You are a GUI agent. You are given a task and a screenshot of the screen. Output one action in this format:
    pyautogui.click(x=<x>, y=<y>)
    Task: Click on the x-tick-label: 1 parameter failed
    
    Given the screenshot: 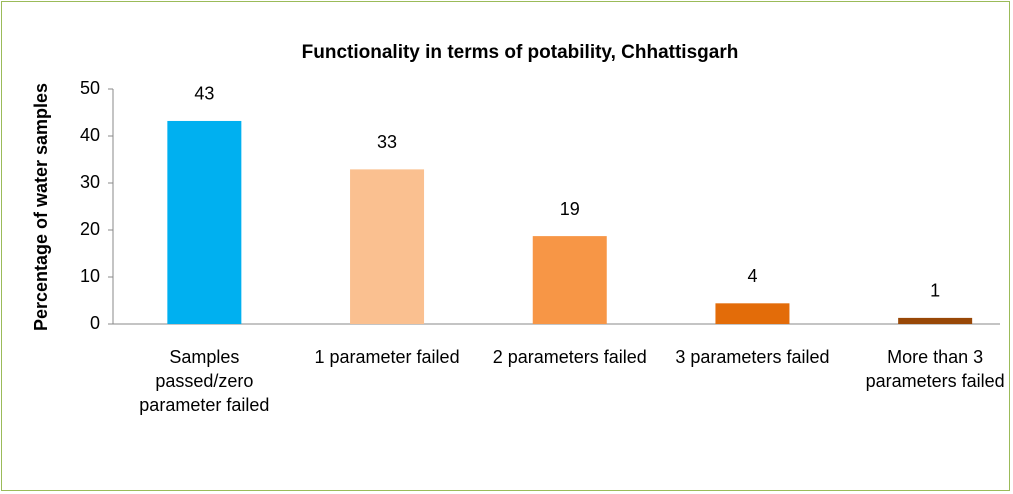 What is the action you would take?
    pyautogui.click(x=387, y=357)
    